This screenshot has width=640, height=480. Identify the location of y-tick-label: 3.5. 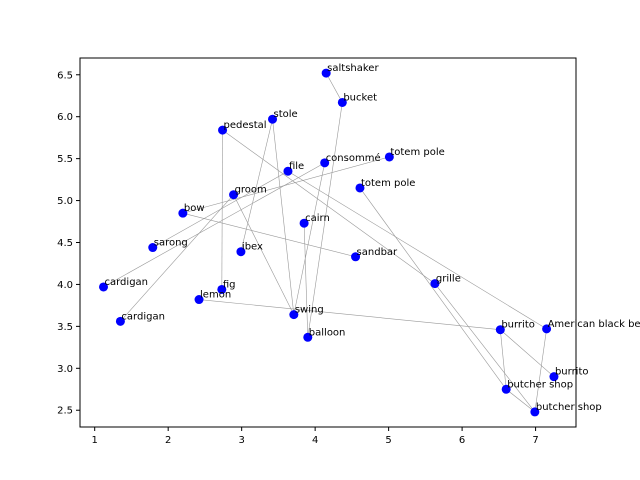
(65, 327).